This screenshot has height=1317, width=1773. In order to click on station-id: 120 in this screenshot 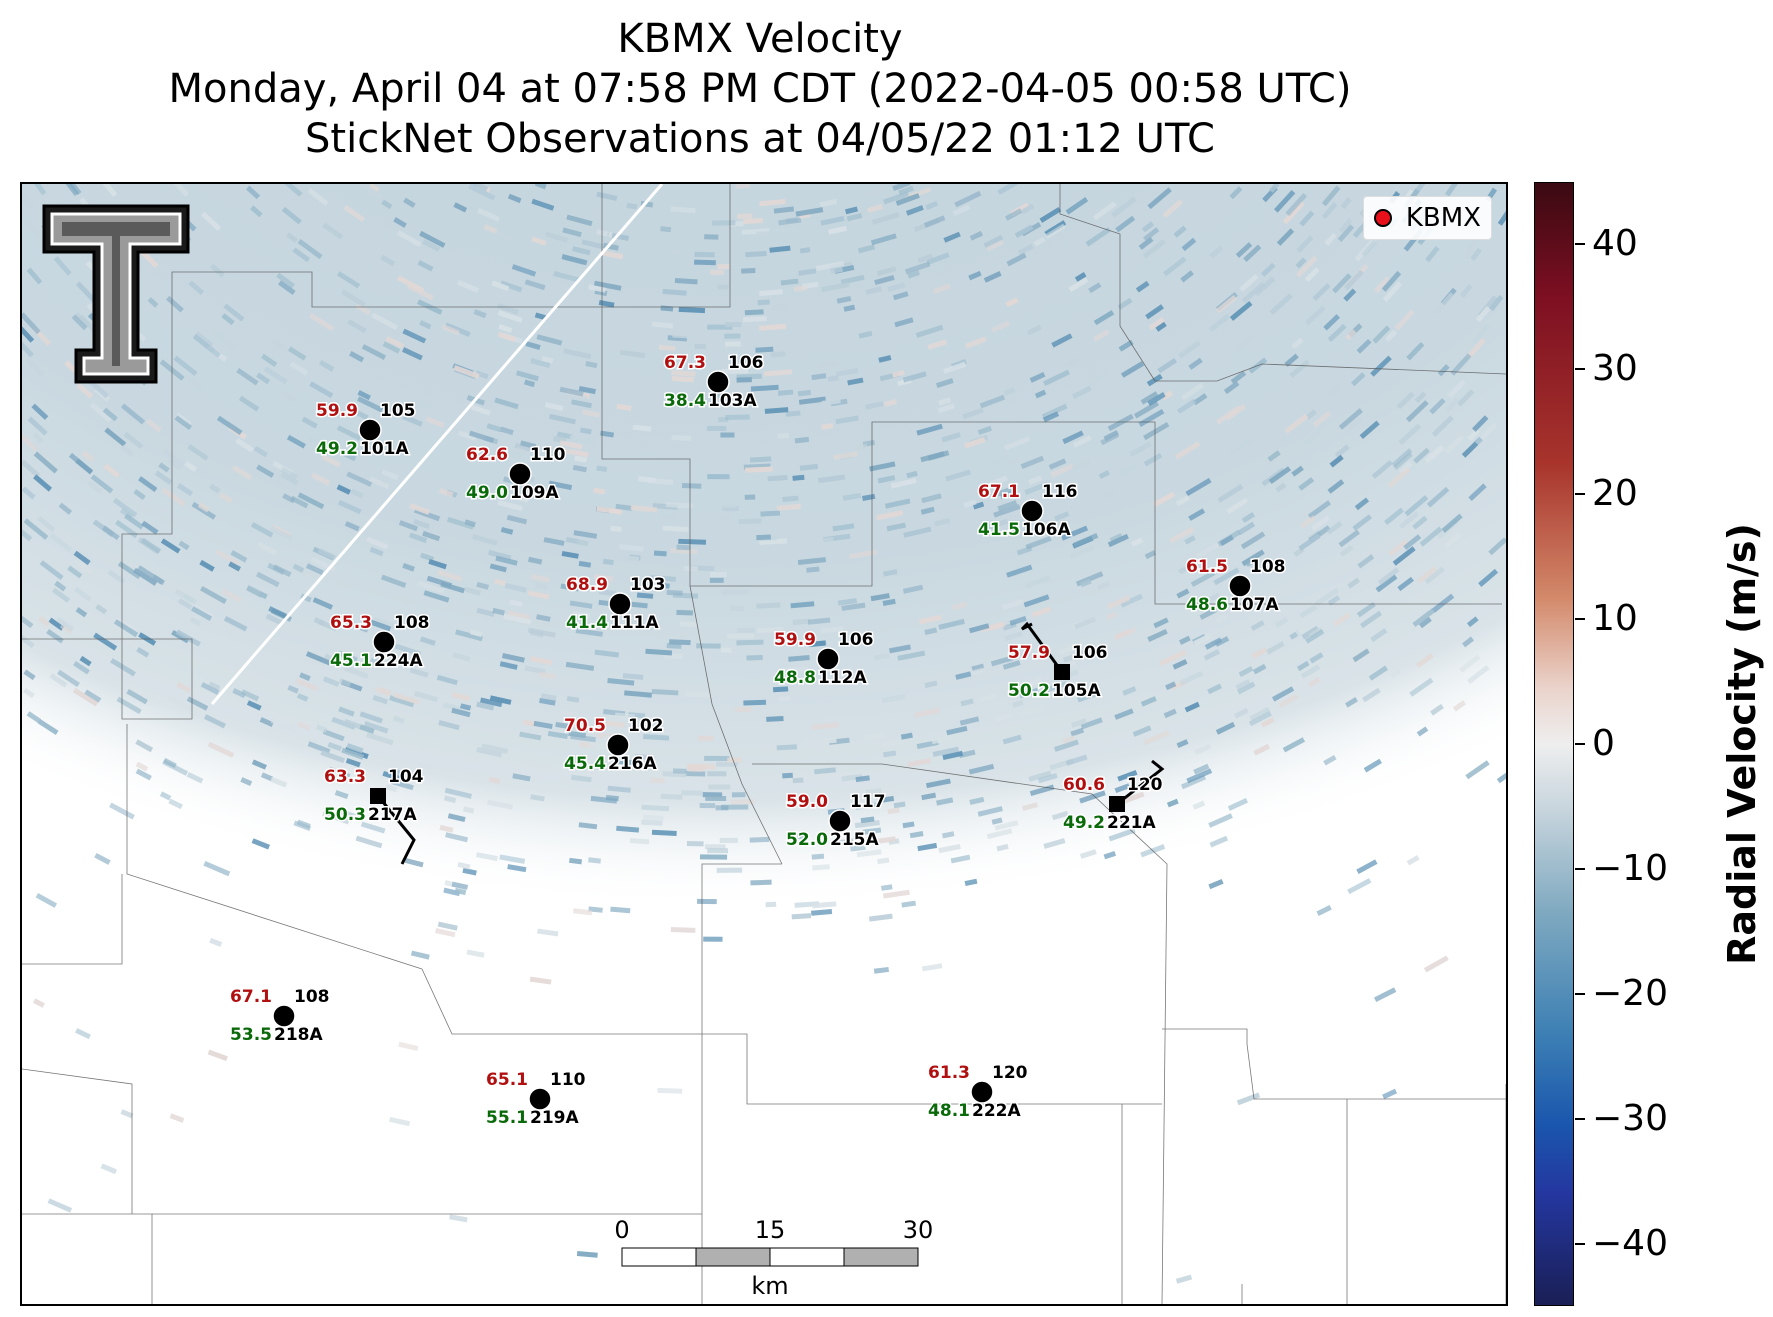, I will do `click(1145, 785)`.